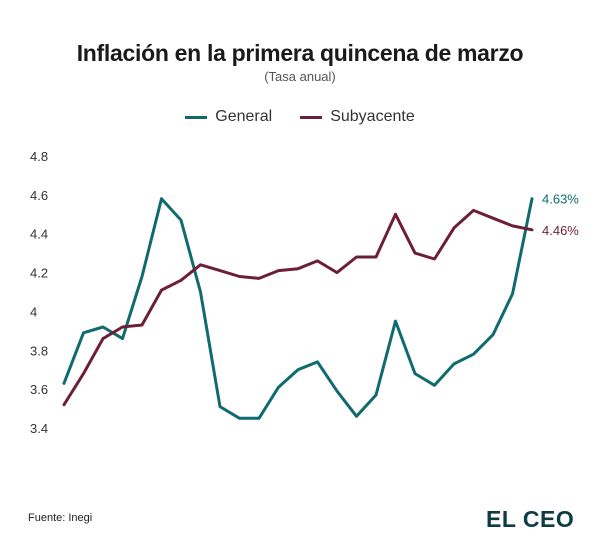 This screenshot has height=550, width=600. Describe the element at coordinates (33, 311) in the screenshot. I see `y-tick-label: 4` at that location.